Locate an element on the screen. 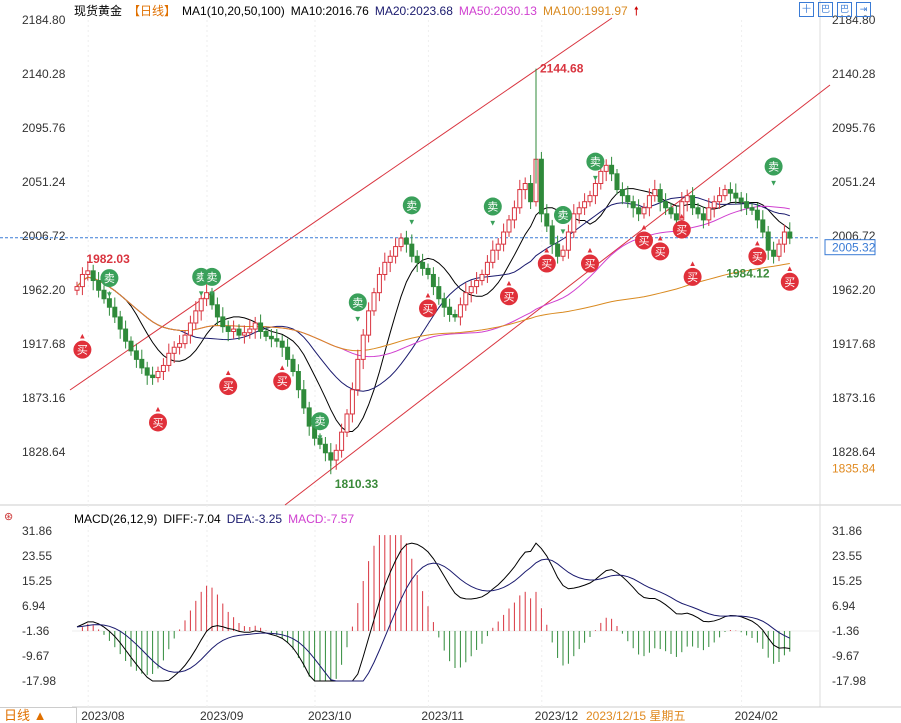 This screenshot has height=723, width=901. macd-tick-right: 23.55 is located at coordinates (847, 556).